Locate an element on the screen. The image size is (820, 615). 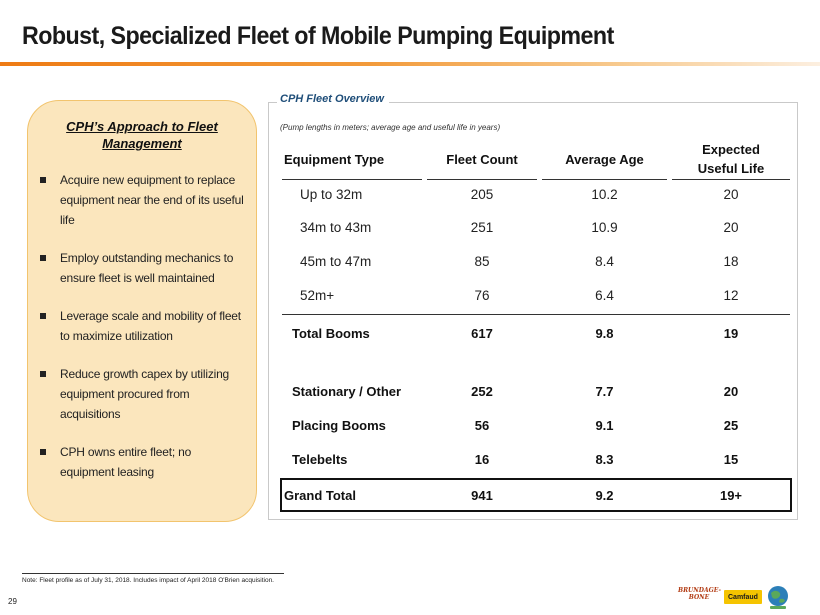
table-row: Up to 32m 205 10.2 20 is located at coordinates (536, 194).